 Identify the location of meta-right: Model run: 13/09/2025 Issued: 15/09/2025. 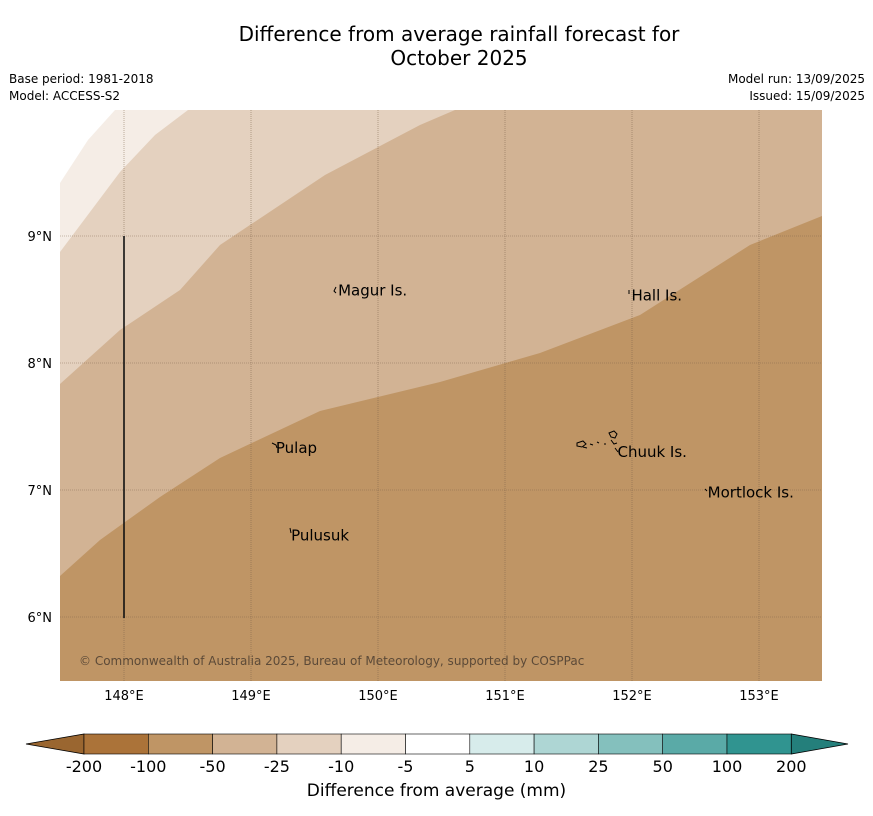
(796, 88).